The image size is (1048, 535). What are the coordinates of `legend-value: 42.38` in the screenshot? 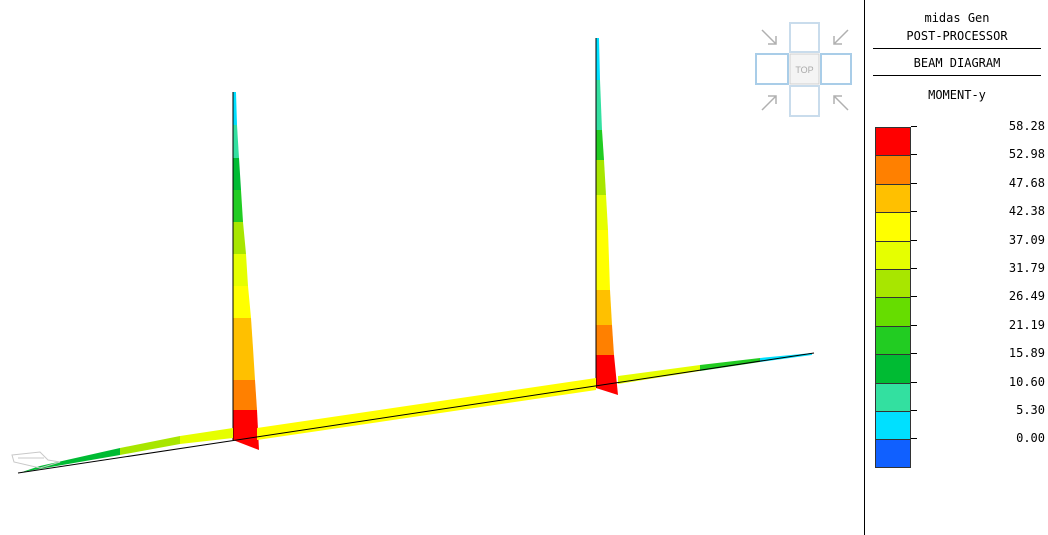 It's located at (1026, 211).